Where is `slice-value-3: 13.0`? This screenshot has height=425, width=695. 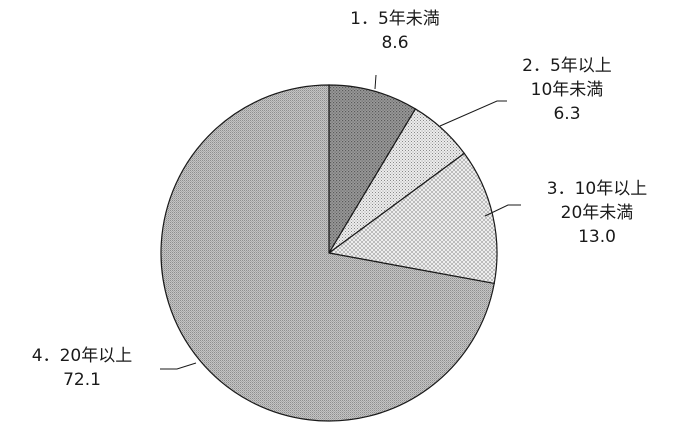
slice-value-3: 13.0 is located at coordinates (597, 237).